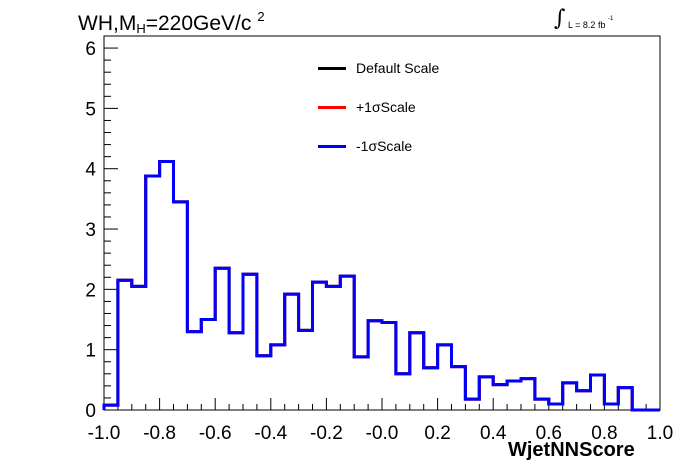 The width and height of the screenshot is (696, 472). What do you see at coordinates (141, 28) in the screenshot?
I see `title-subscript: H` at bounding box center [141, 28].